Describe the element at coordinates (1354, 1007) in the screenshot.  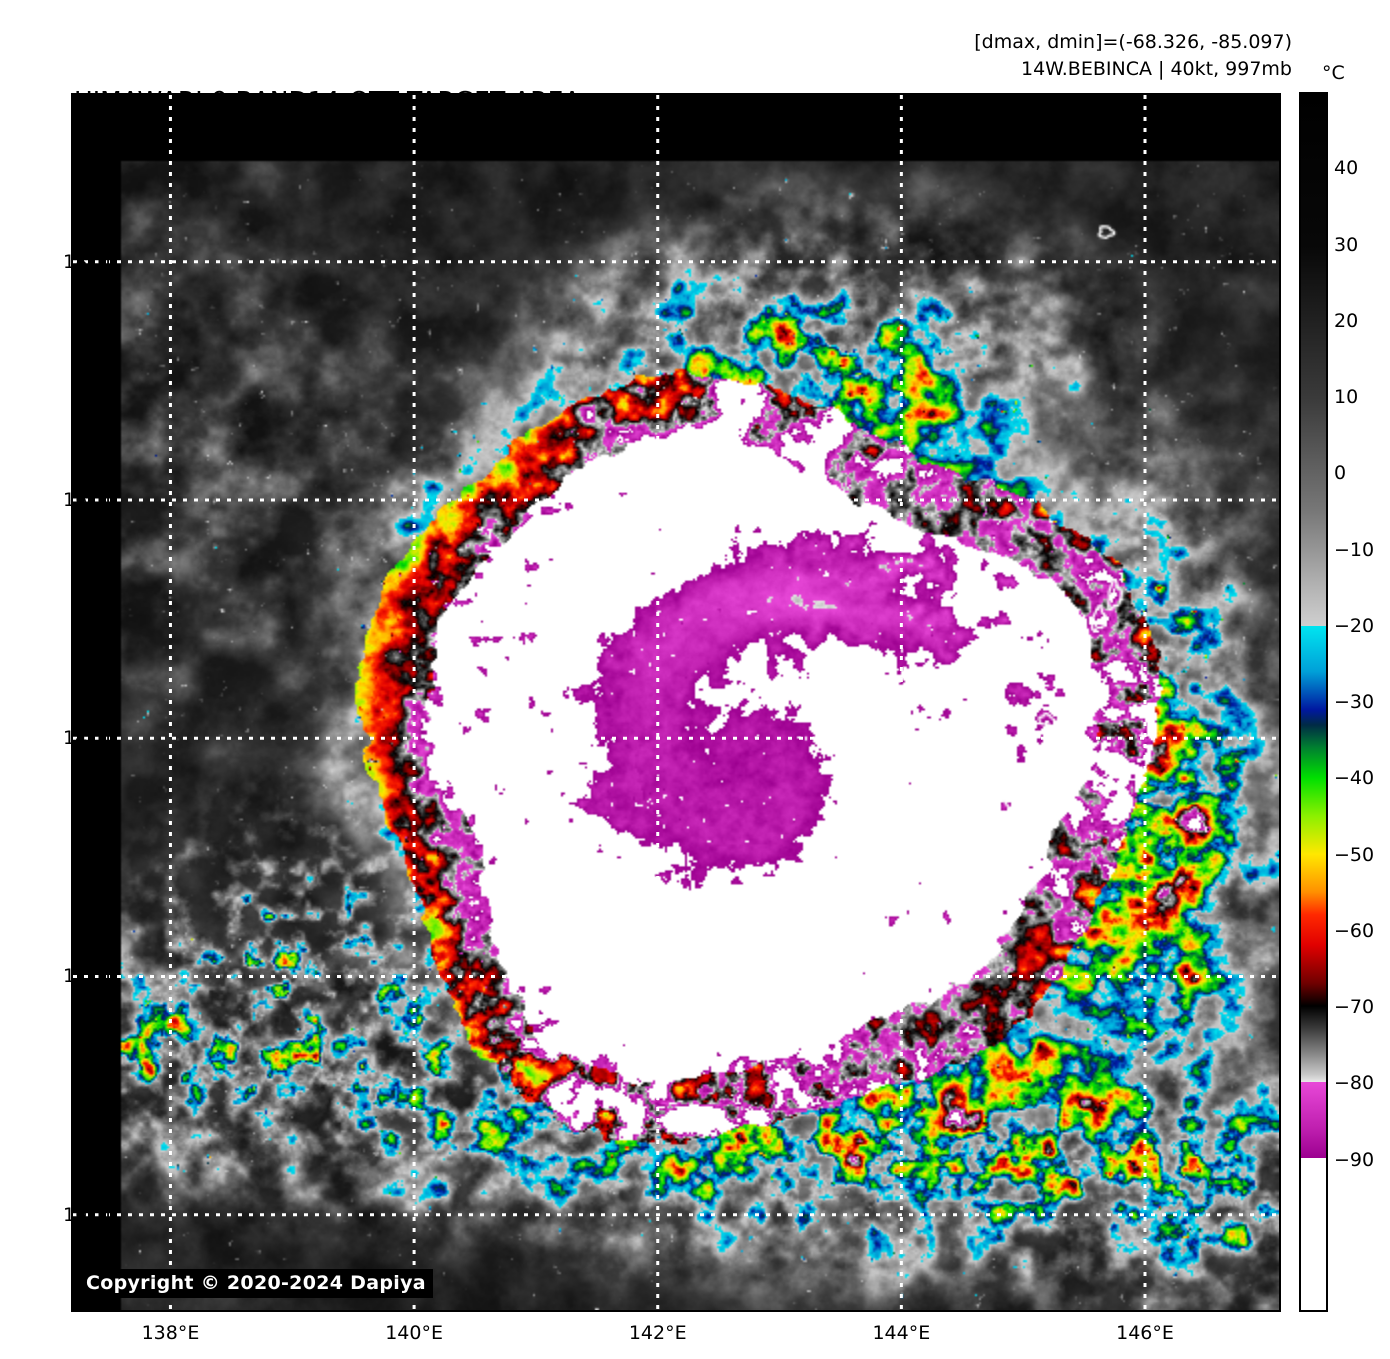
I see `colorbar-tick-11: −70` at that location.